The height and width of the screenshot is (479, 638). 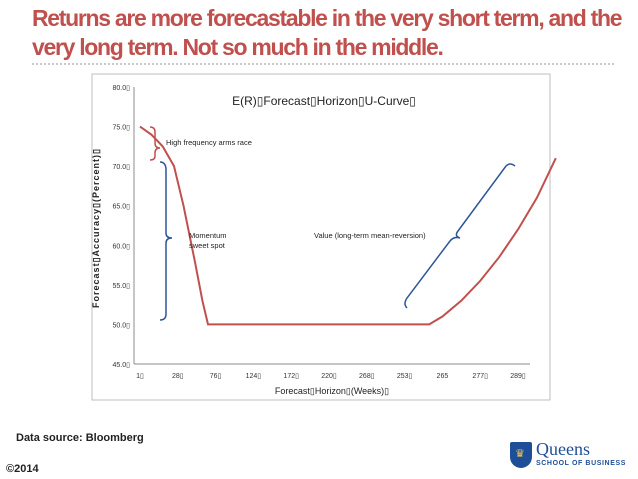 I want to click on chart-title: E(R)▯Forecast▯Horizon▯U-Curve▯, so click(x=324, y=101).